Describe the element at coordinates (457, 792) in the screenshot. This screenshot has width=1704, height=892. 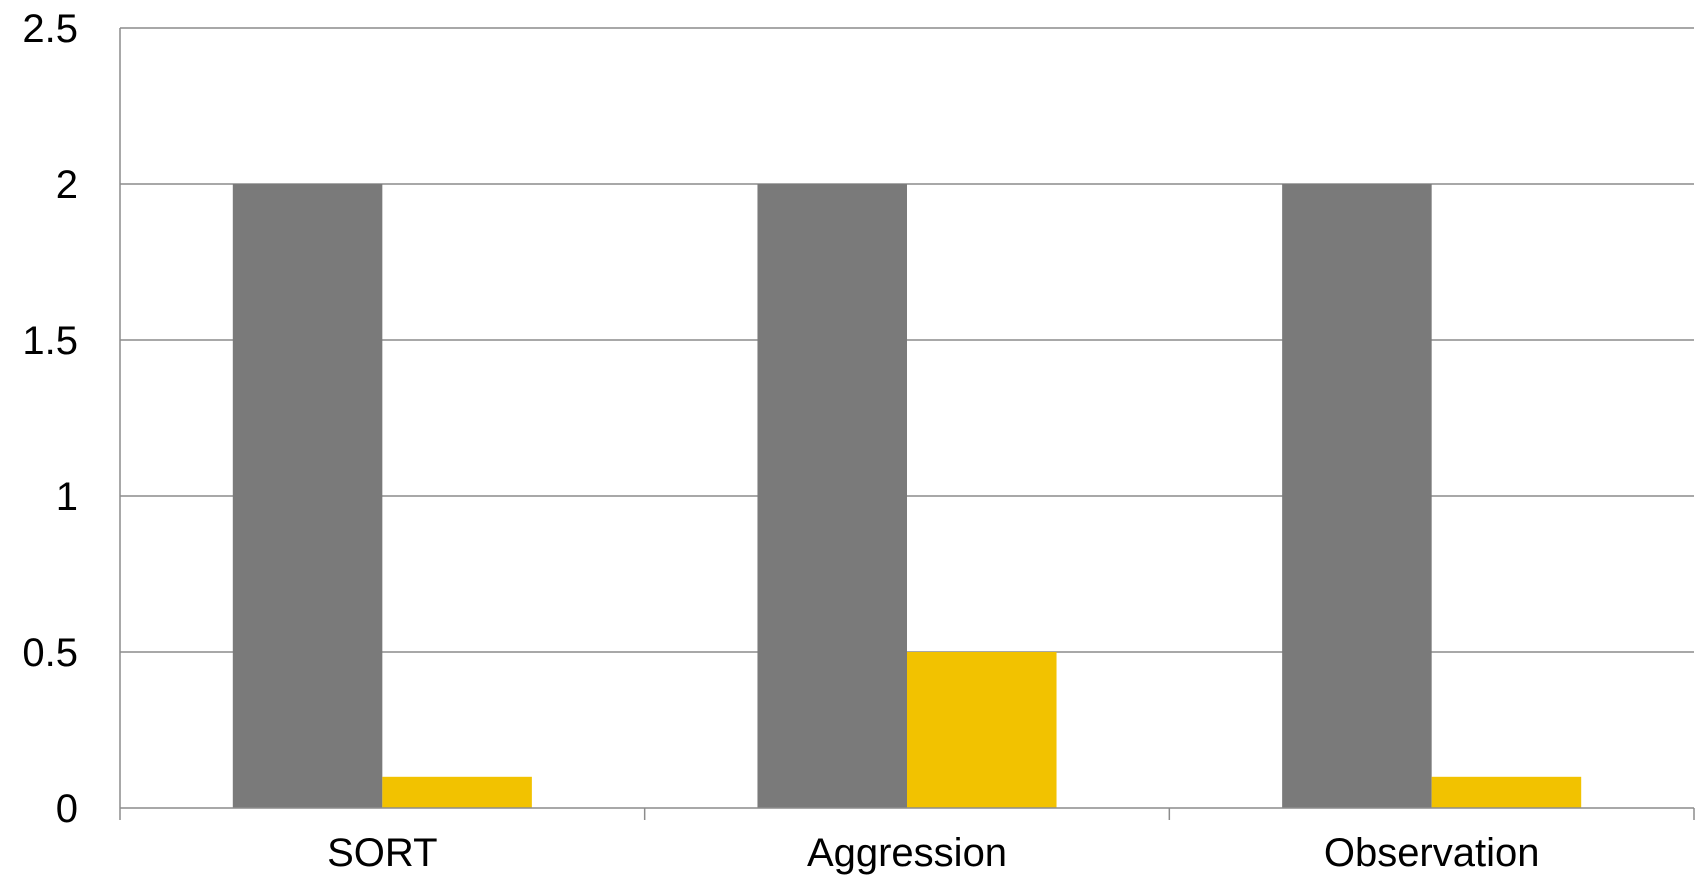
I see `bar-series-2-sort` at that location.